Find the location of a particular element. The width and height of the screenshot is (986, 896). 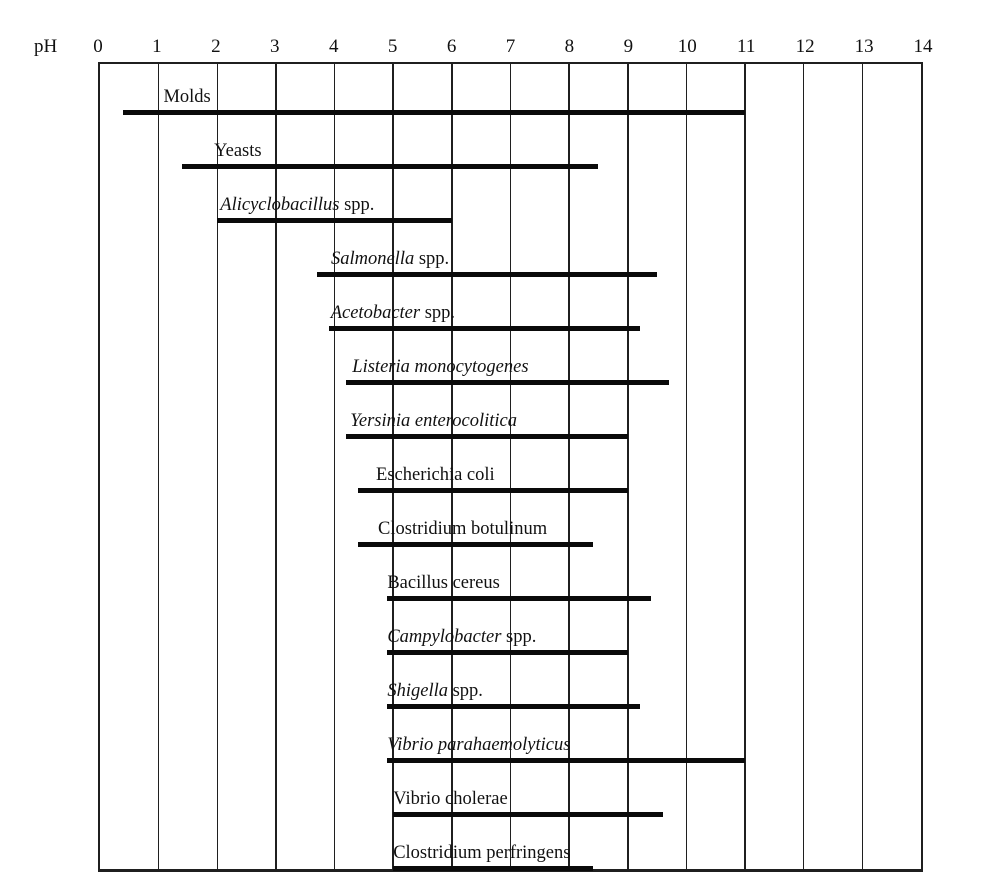

ph-tick: 0 is located at coordinates (98, 46).